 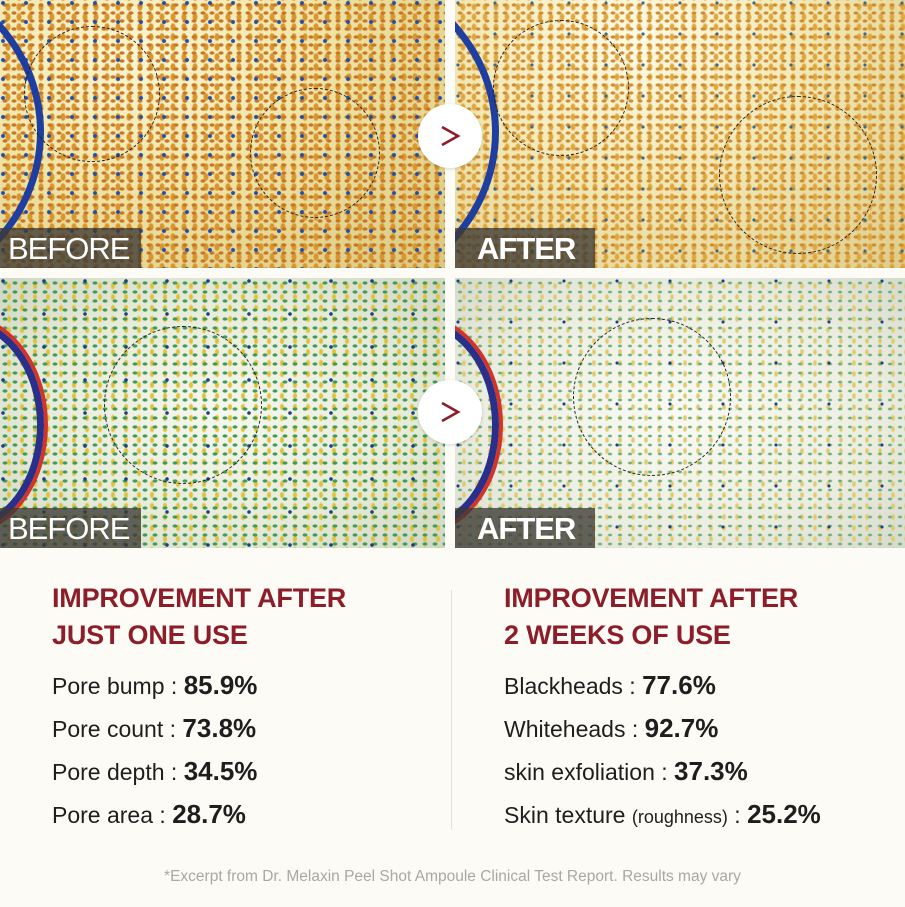 I want to click on stat-whiteheads: Whiteheads : 92.7%, so click(x=662, y=728).